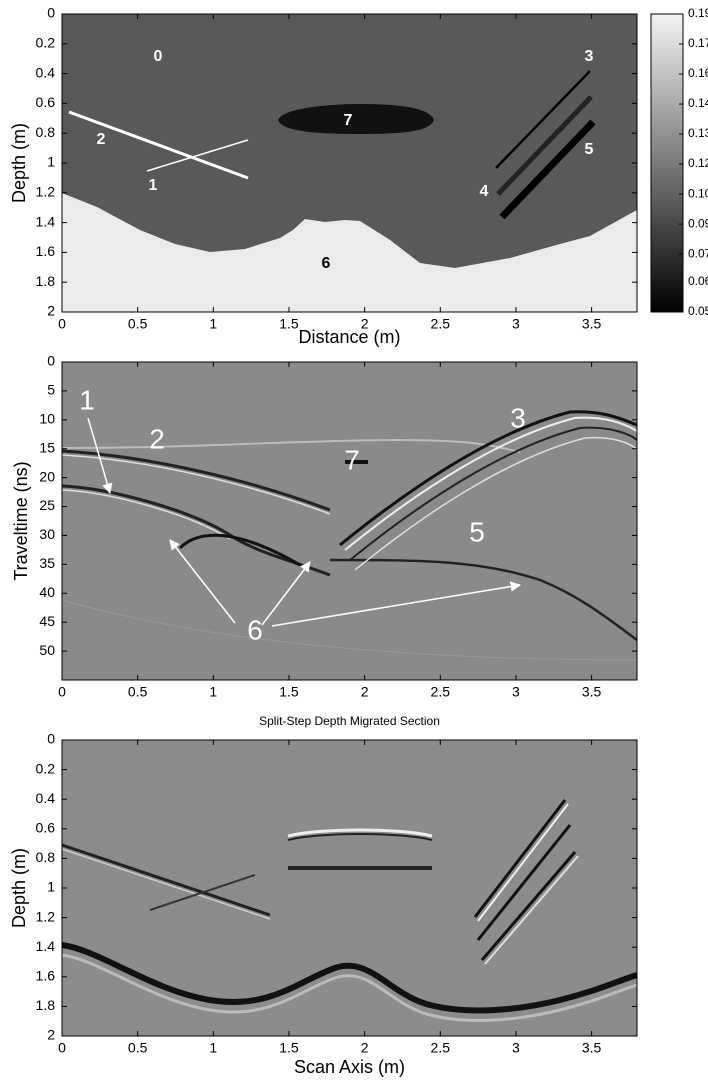 This screenshot has width=708, height=1082. Describe the element at coordinates (698, 223) in the screenshot. I see `colorbar-tick-label: 0.092` at that location.